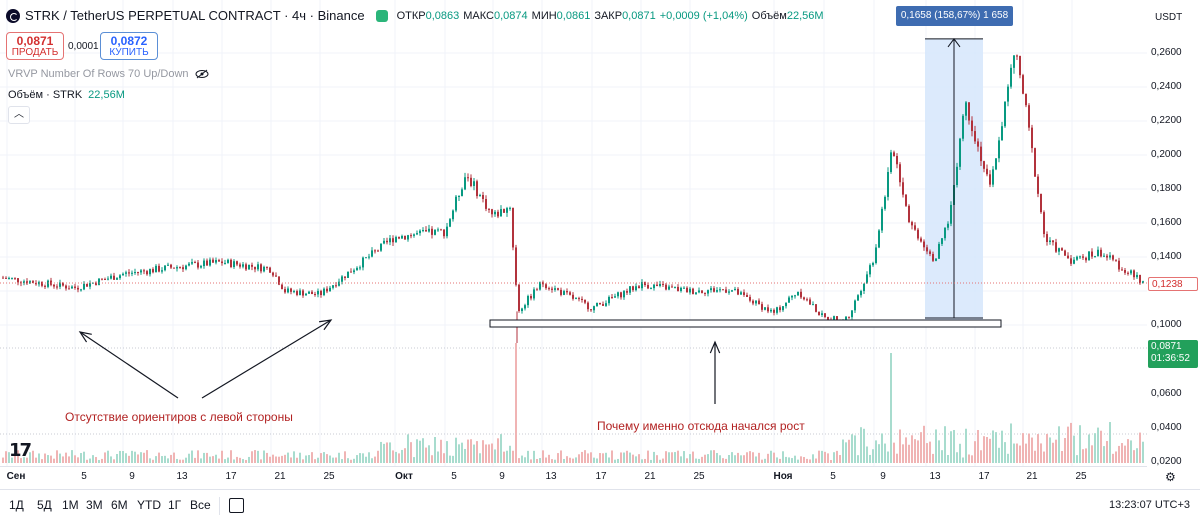  What do you see at coordinates (1150, 505) in the screenshot?
I see `clock: 13:23:07 UTC+3` at bounding box center [1150, 505].